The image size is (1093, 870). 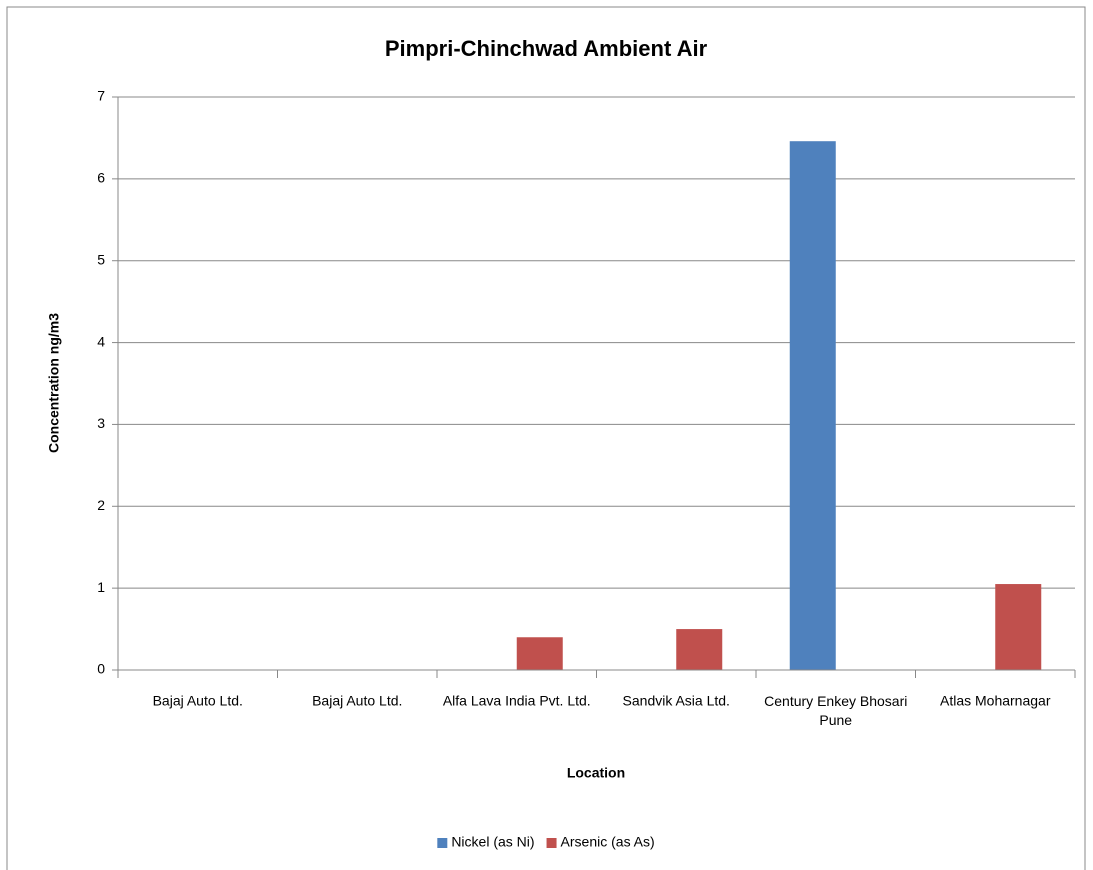 I want to click on x-tick-label: Sandvik Asia Ltd., so click(x=676, y=701).